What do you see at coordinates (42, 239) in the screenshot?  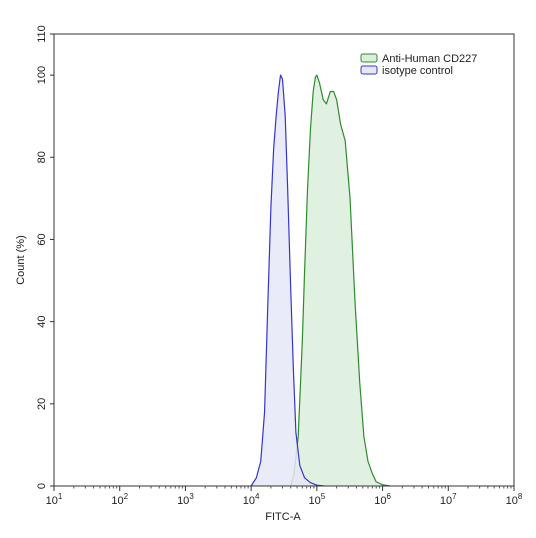 I see `y-tick-label: 60` at bounding box center [42, 239].